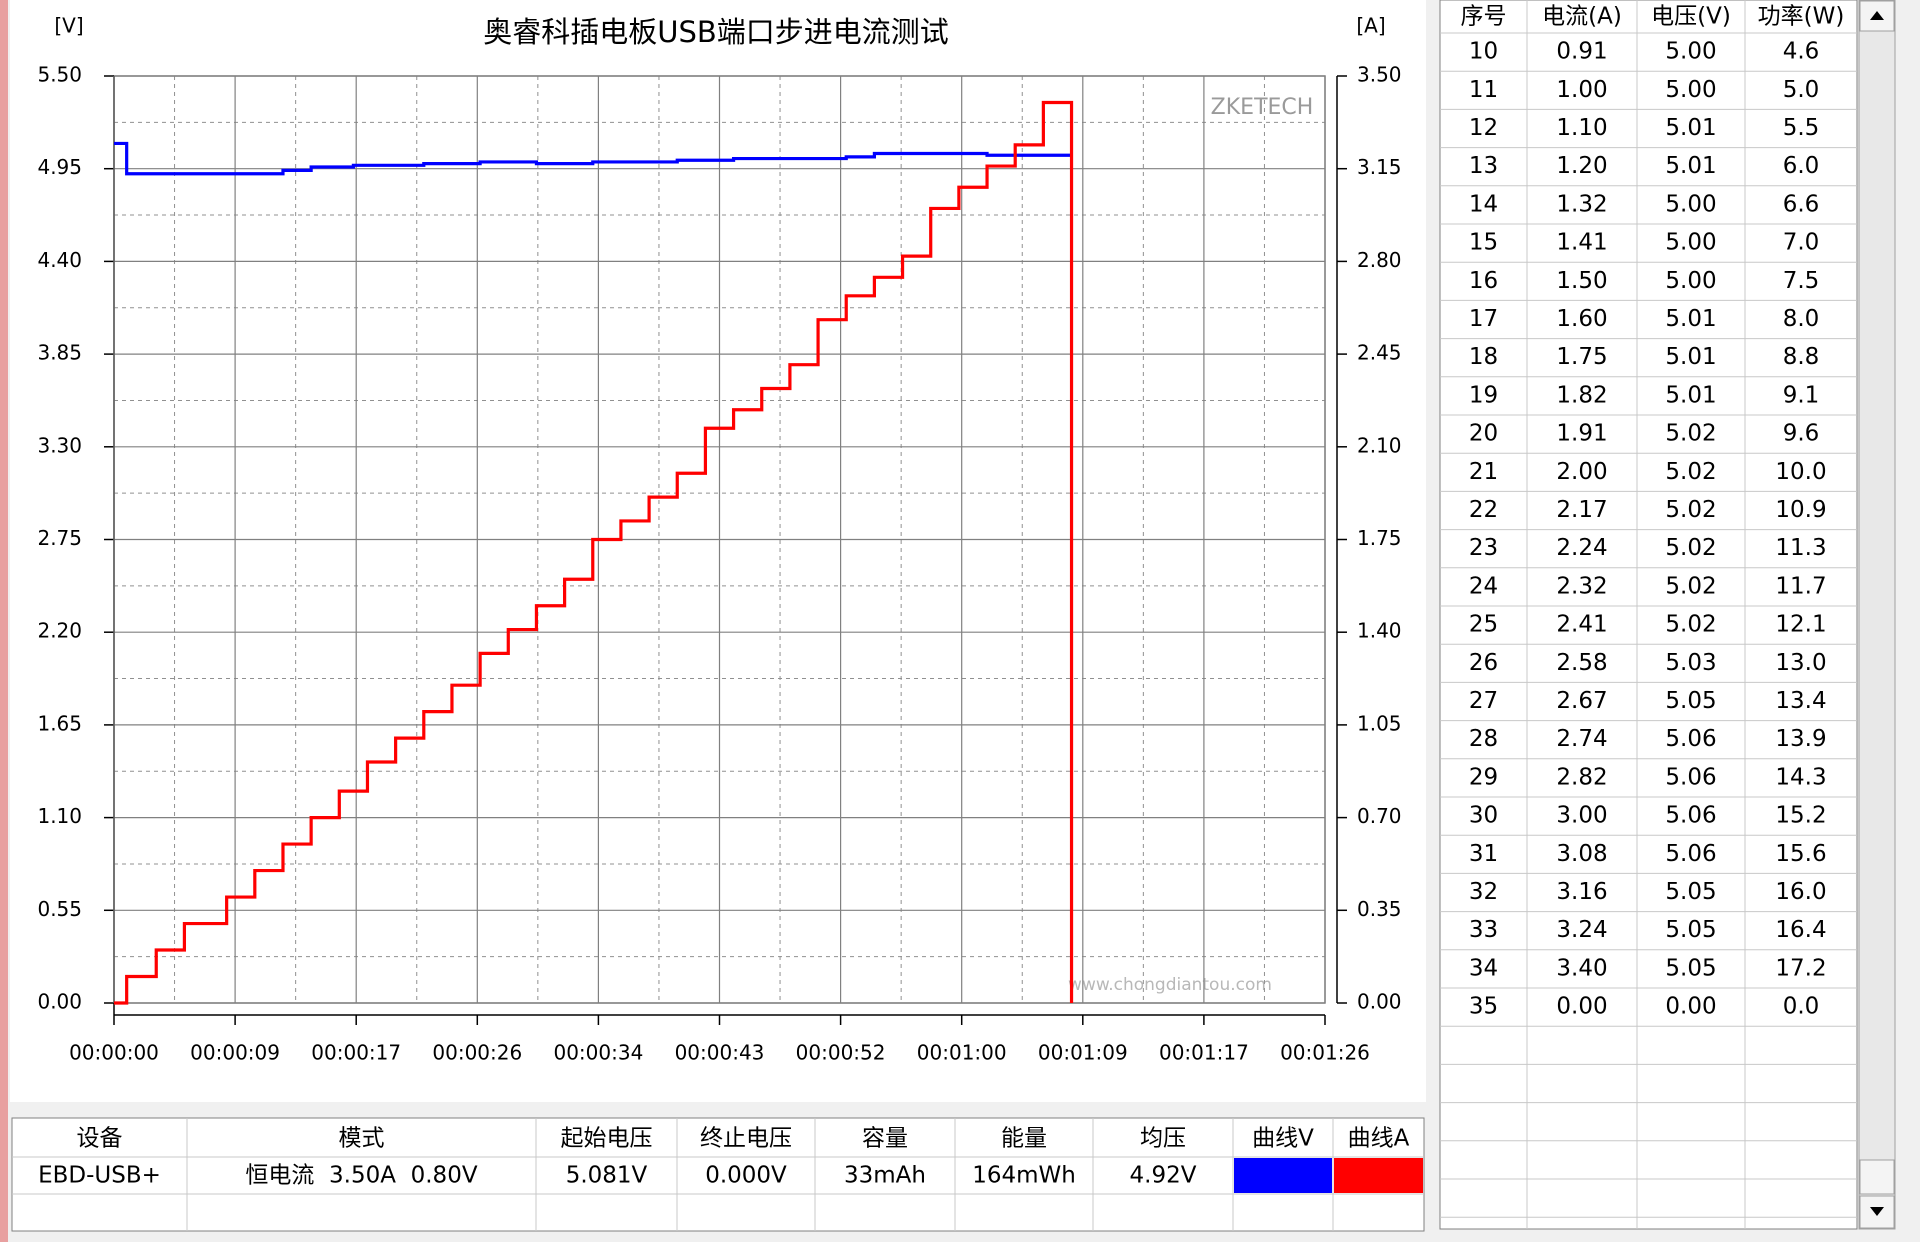  I want to click on x-tick-label: 00:01:17, so click(1204, 1053).